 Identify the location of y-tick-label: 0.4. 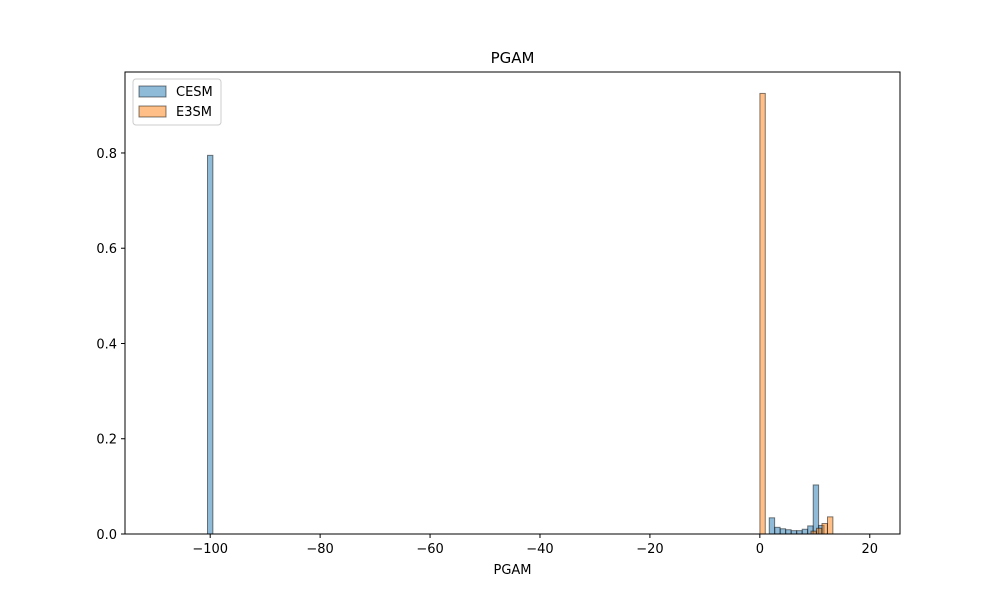
(106, 344).